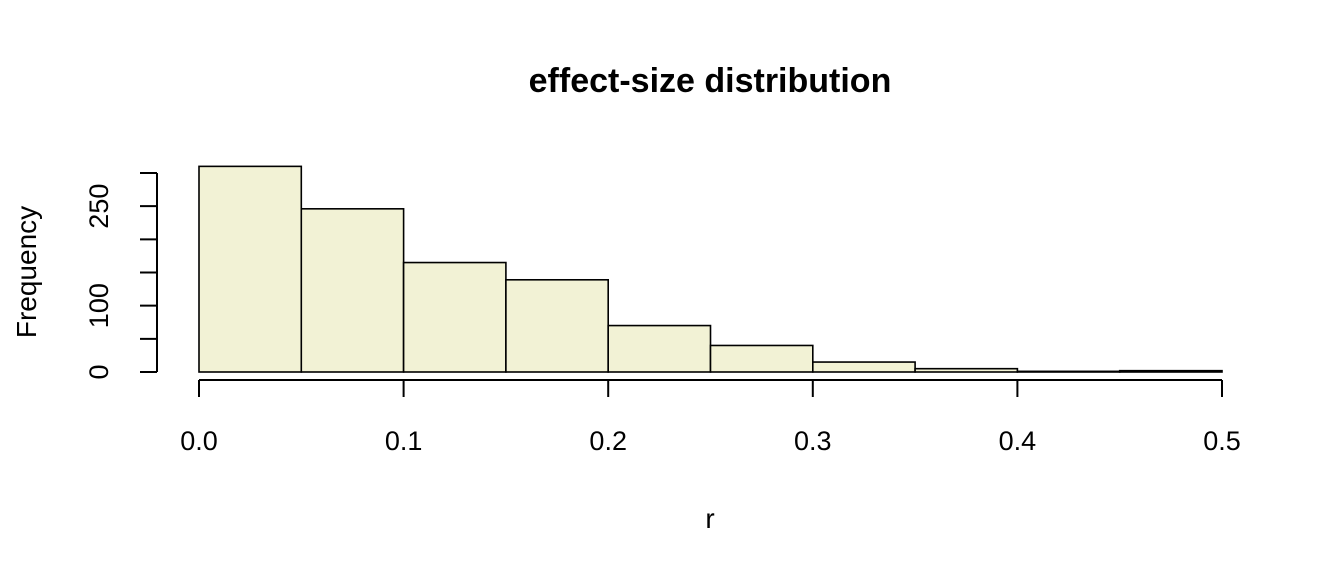 Image resolution: width=1344 pixels, height=576 pixels. Describe the element at coordinates (709, 518) in the screenshot. I see `x-axis-label: r` at that location.